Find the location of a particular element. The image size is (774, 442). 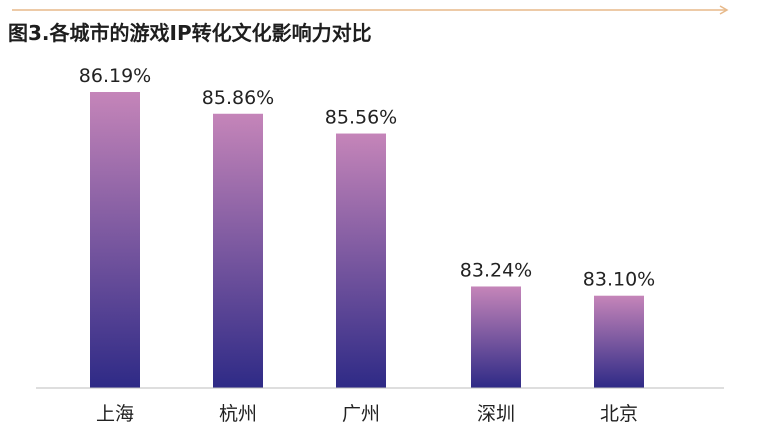

category-label-4: 北京 is located at coordinates (619, 414).